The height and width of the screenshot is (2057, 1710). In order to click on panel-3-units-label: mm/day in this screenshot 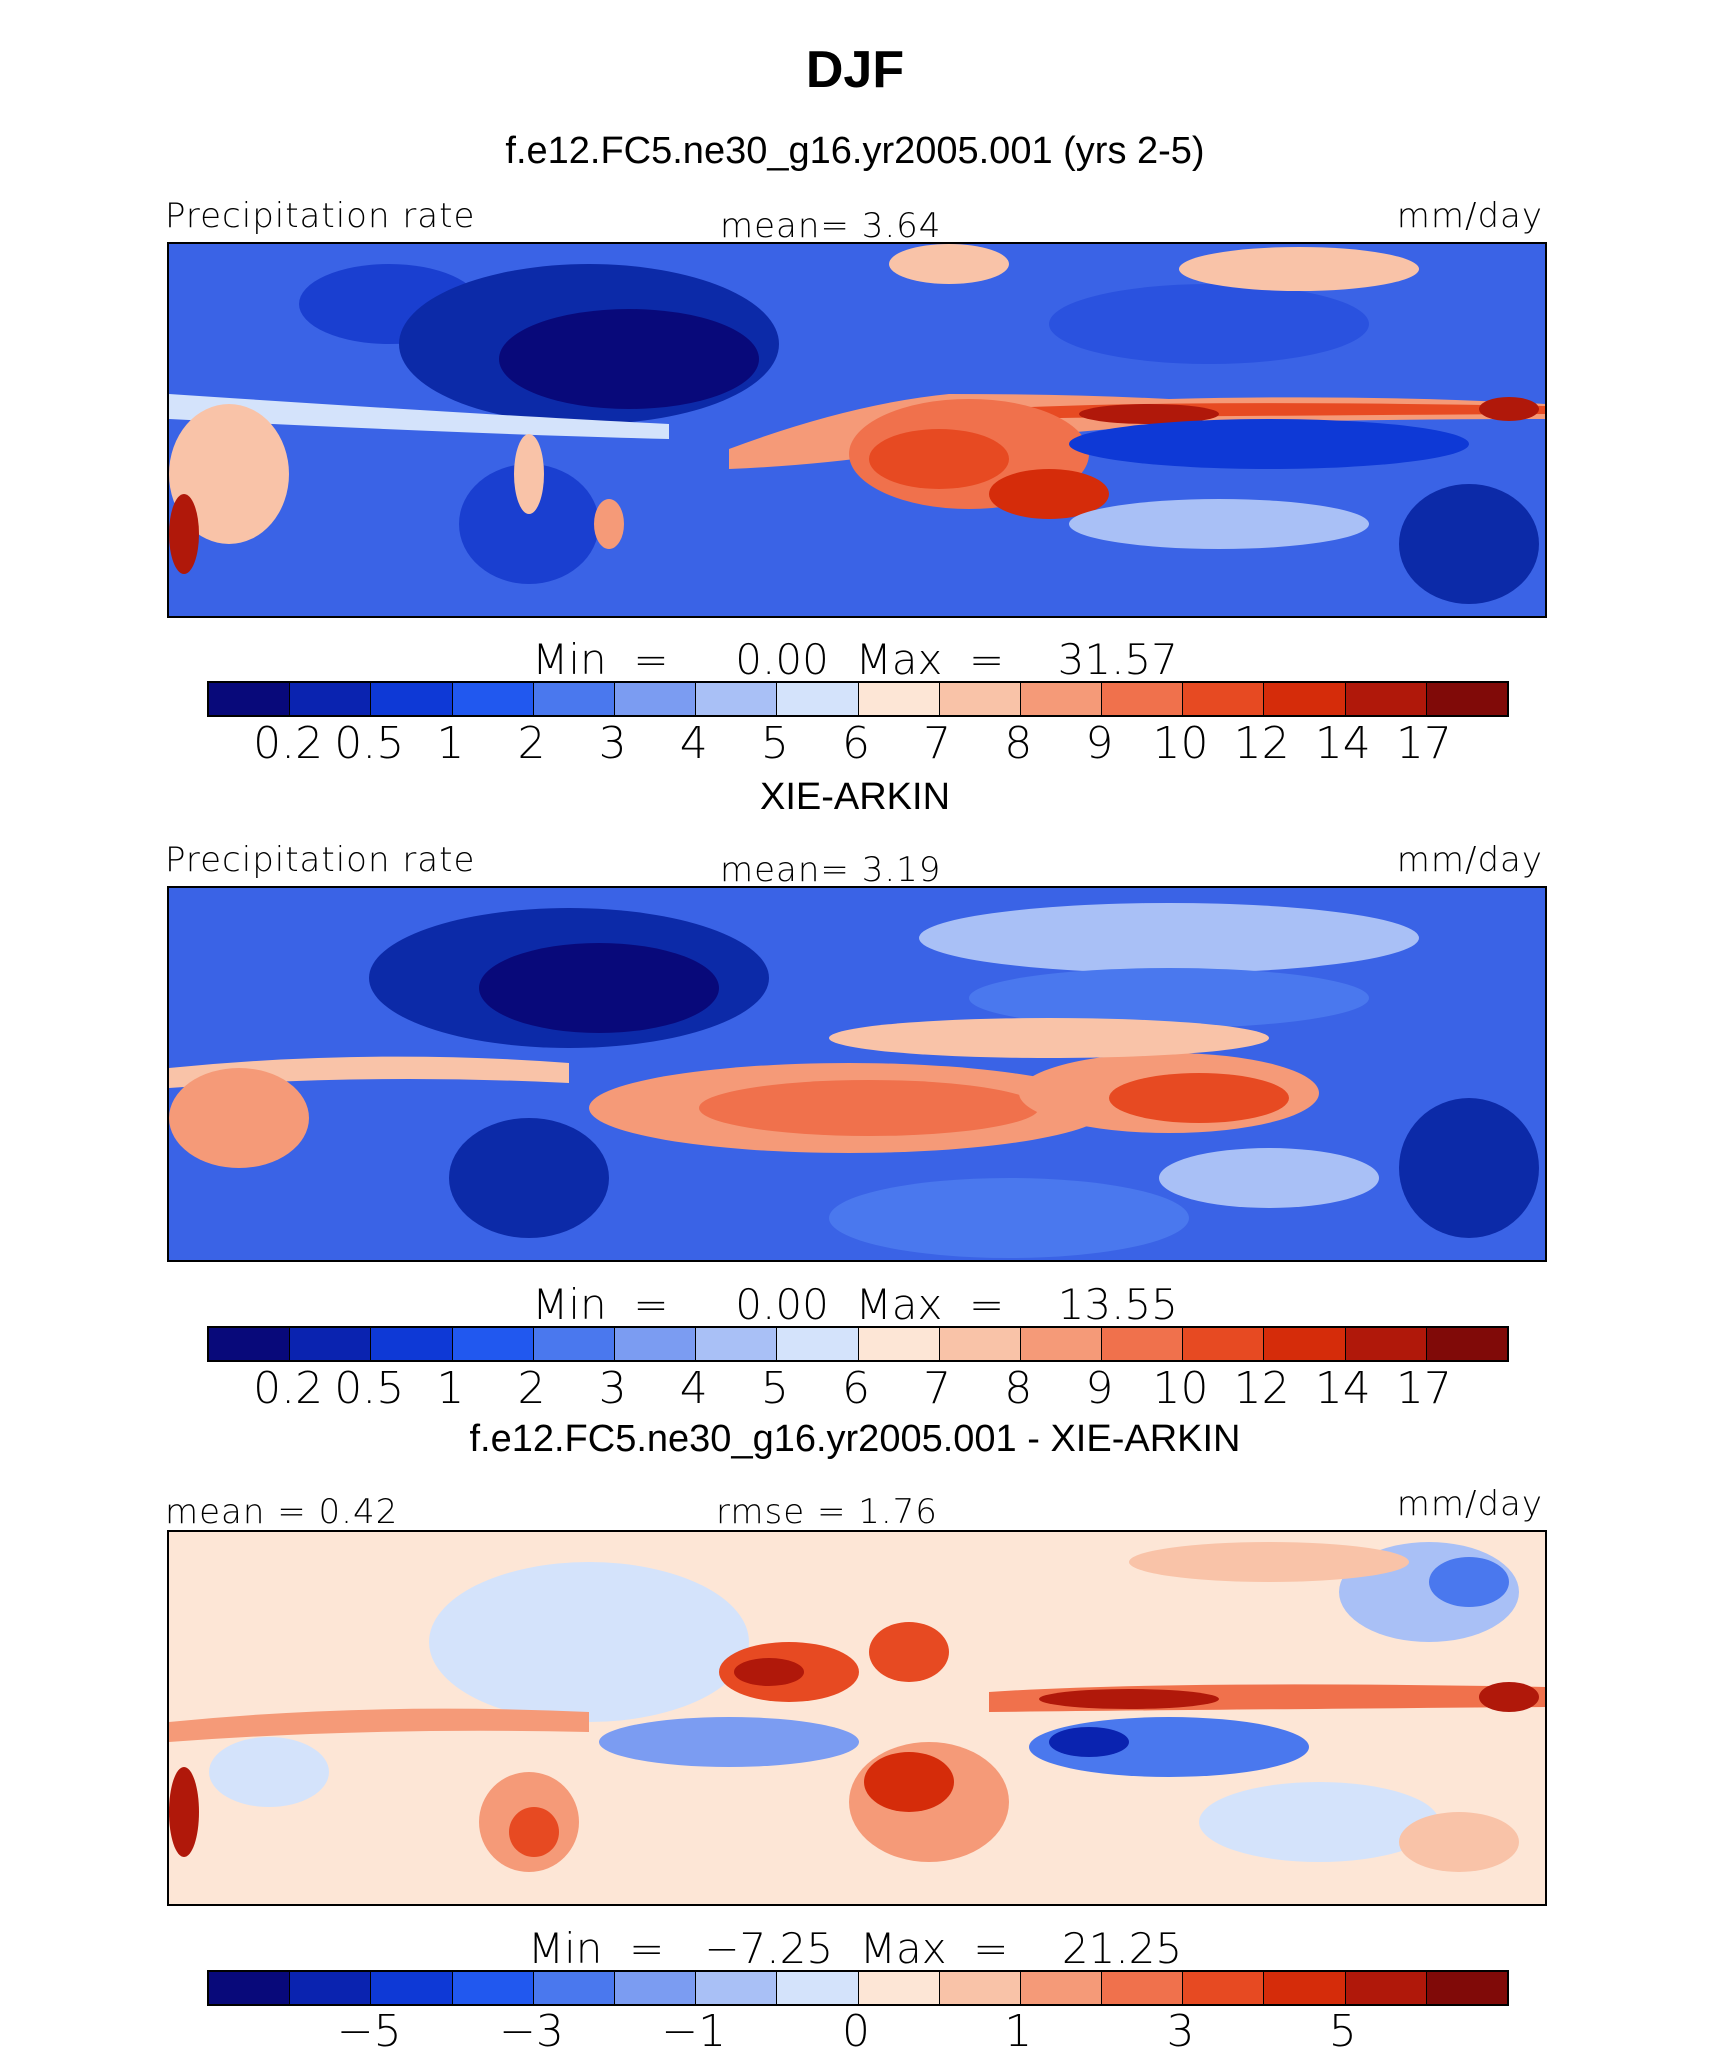, I will do `click(1469, 1504)`.